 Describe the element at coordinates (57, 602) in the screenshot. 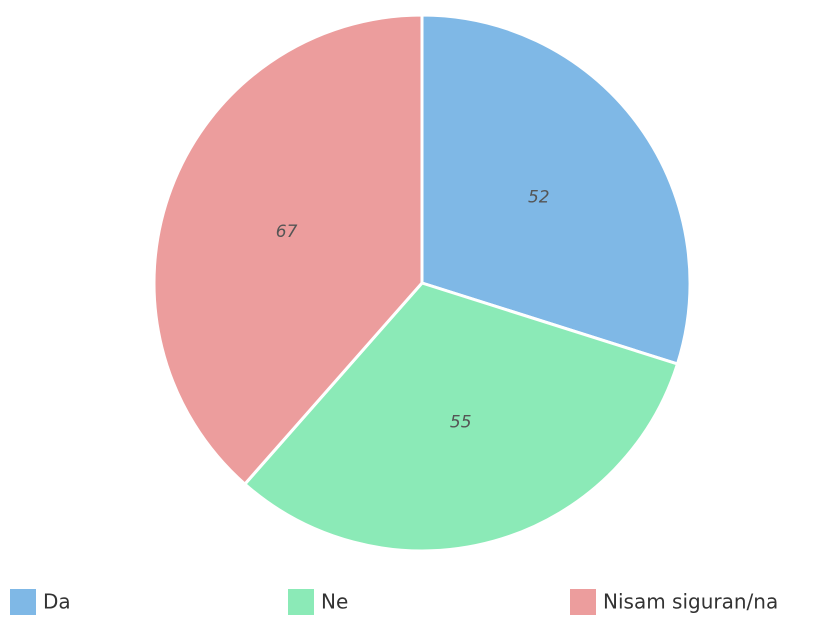

I see `legend-label: Da` at that location.